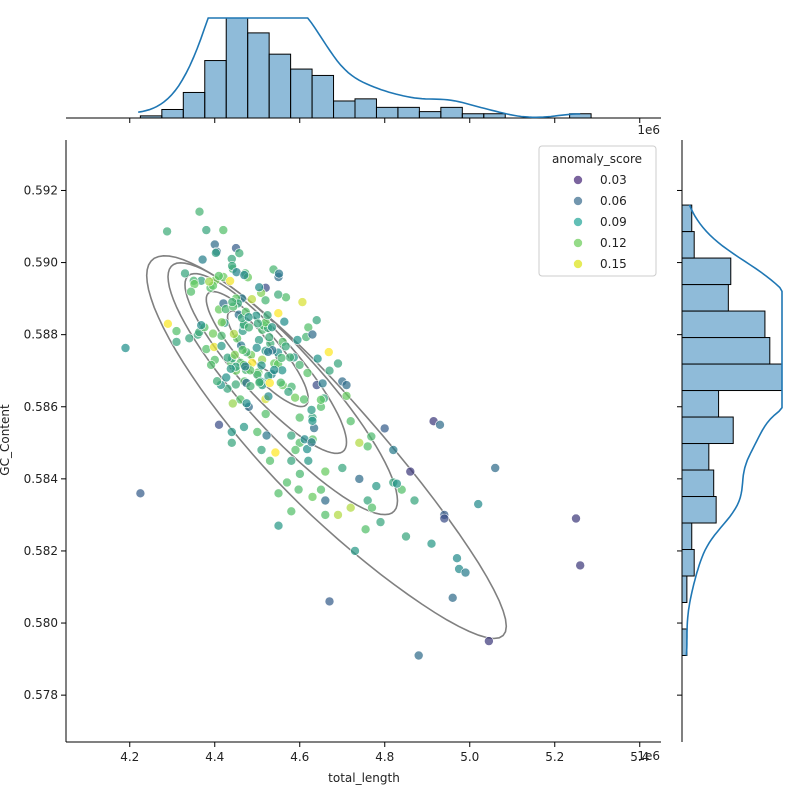 The image size is (800, 800). I want to click on y-tick-label: 0.586, so click(41, 407).